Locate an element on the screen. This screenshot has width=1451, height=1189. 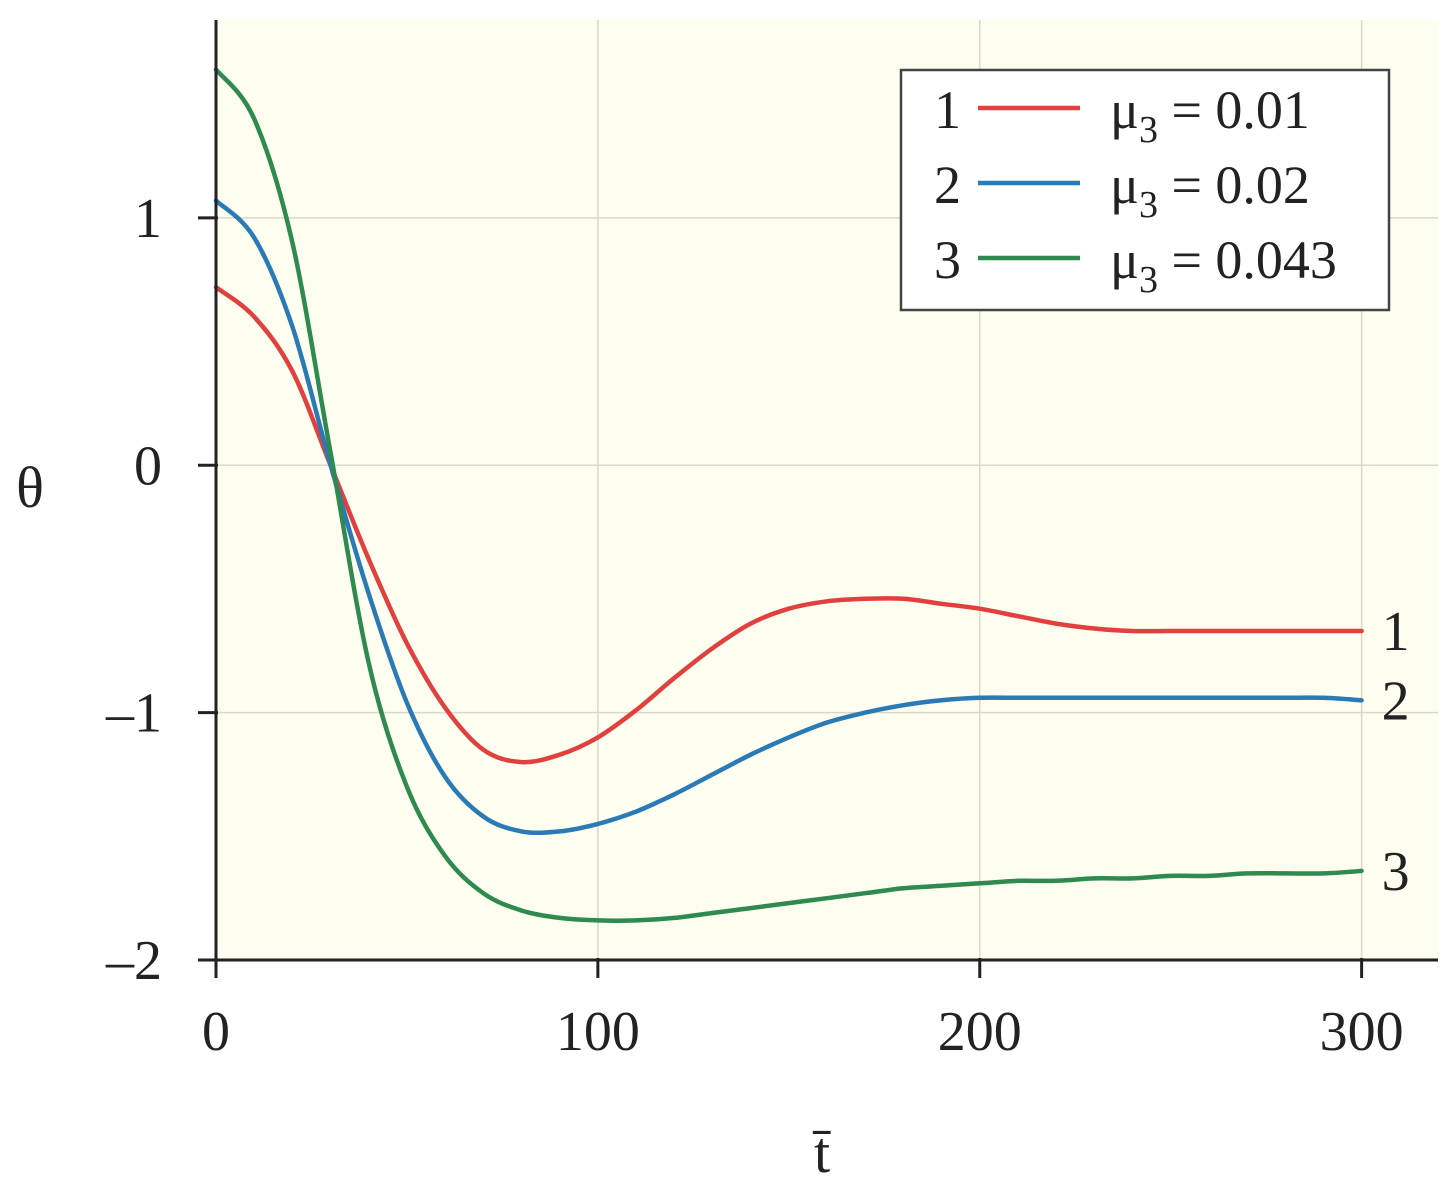
legend-item-3: 3 μ3 = 0.043 is located at coordinates (1135, 265).